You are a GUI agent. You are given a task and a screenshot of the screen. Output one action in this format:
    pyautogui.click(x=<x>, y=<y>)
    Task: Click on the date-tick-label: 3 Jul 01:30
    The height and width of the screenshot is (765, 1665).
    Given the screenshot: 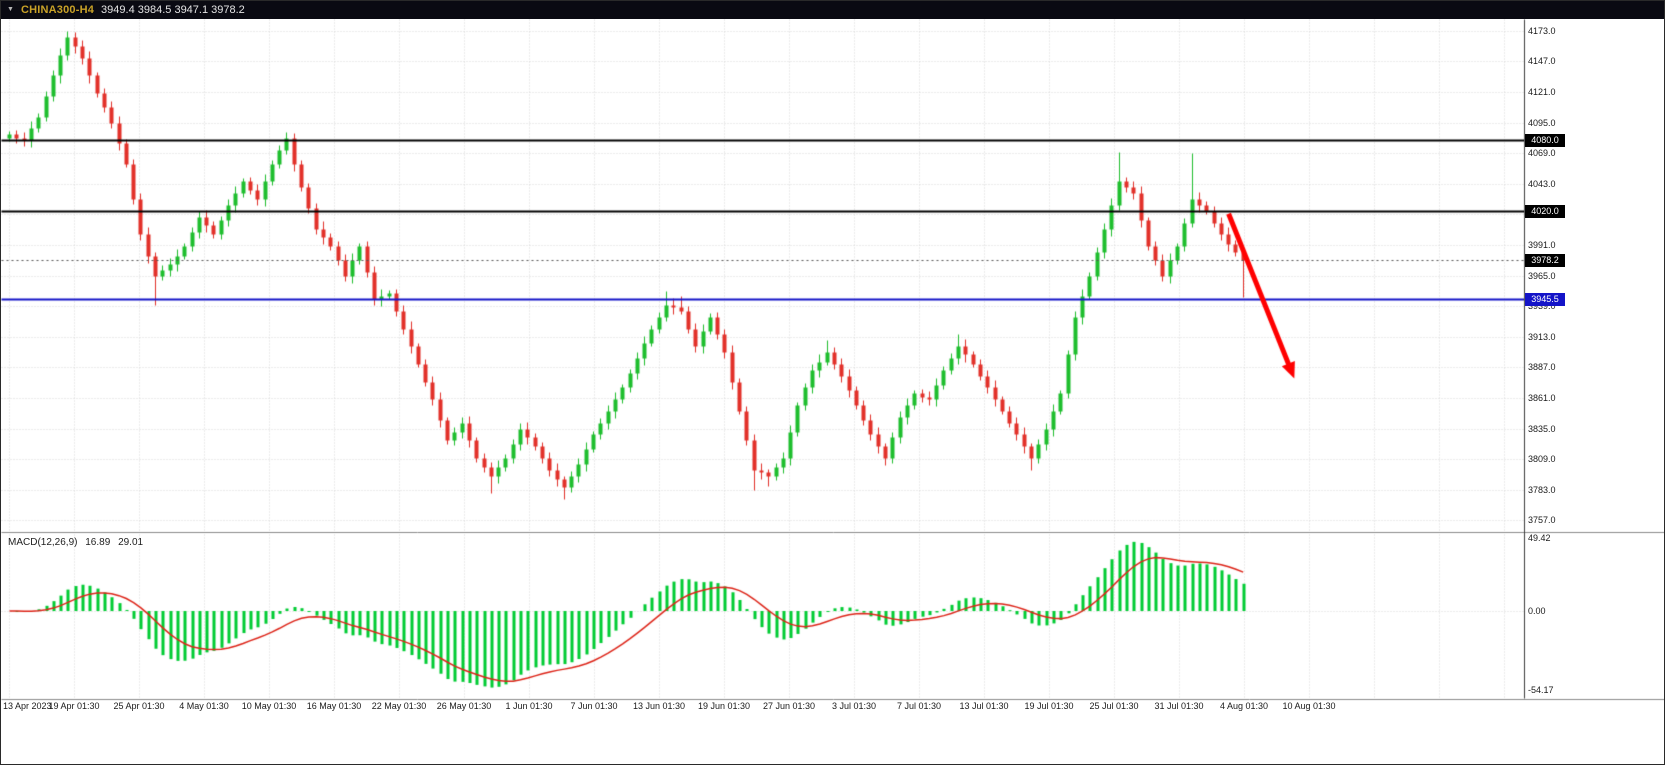 What is the action you would take?
    pyautogui.click(x=854, y=706)
    